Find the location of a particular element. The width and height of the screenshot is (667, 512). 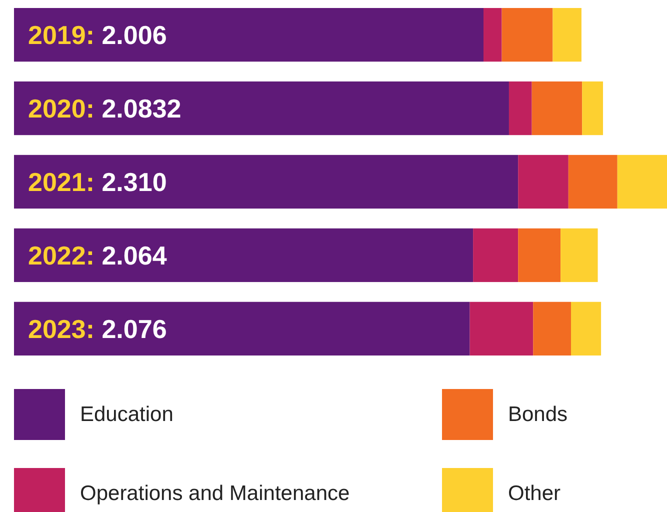

text: Bonds is located at coordinates (538, 414).